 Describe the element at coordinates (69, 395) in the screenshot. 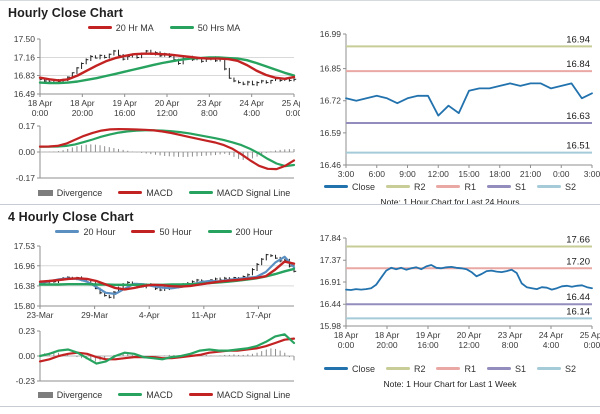

I see `legend-item-divergence: Divergence` at that location.